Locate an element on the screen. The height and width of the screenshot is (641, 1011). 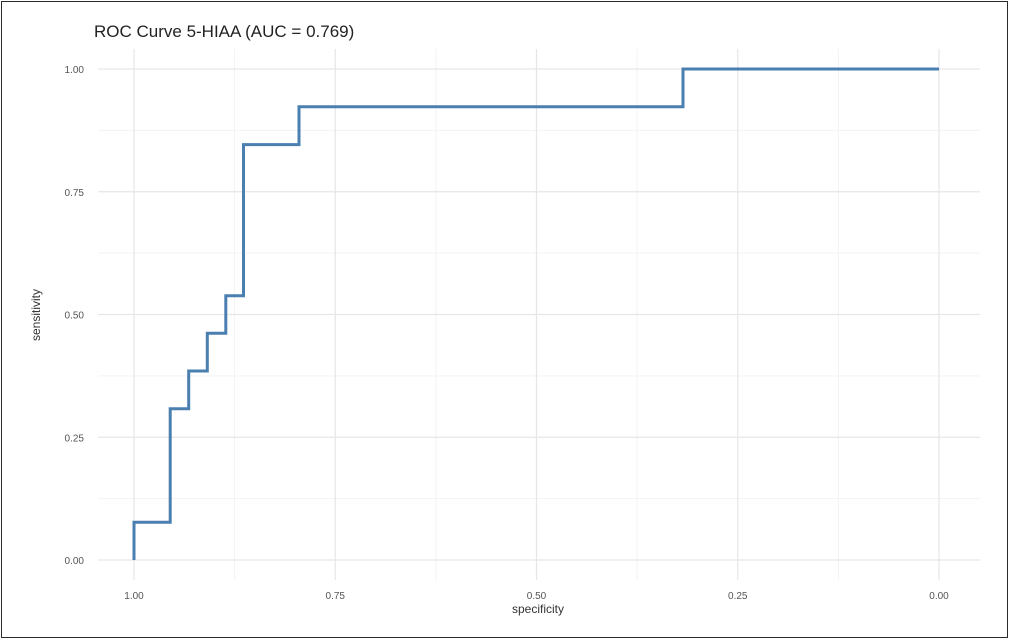
x-tick-label: 0.00 is located at coordinates (939, 596).